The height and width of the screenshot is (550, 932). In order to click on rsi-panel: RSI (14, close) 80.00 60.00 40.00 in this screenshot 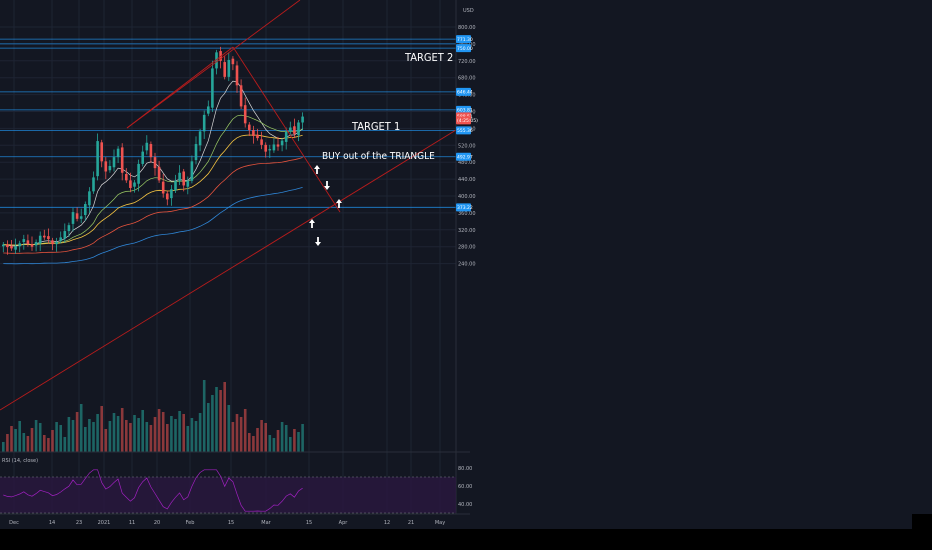, I will do `click(236, 482)`.